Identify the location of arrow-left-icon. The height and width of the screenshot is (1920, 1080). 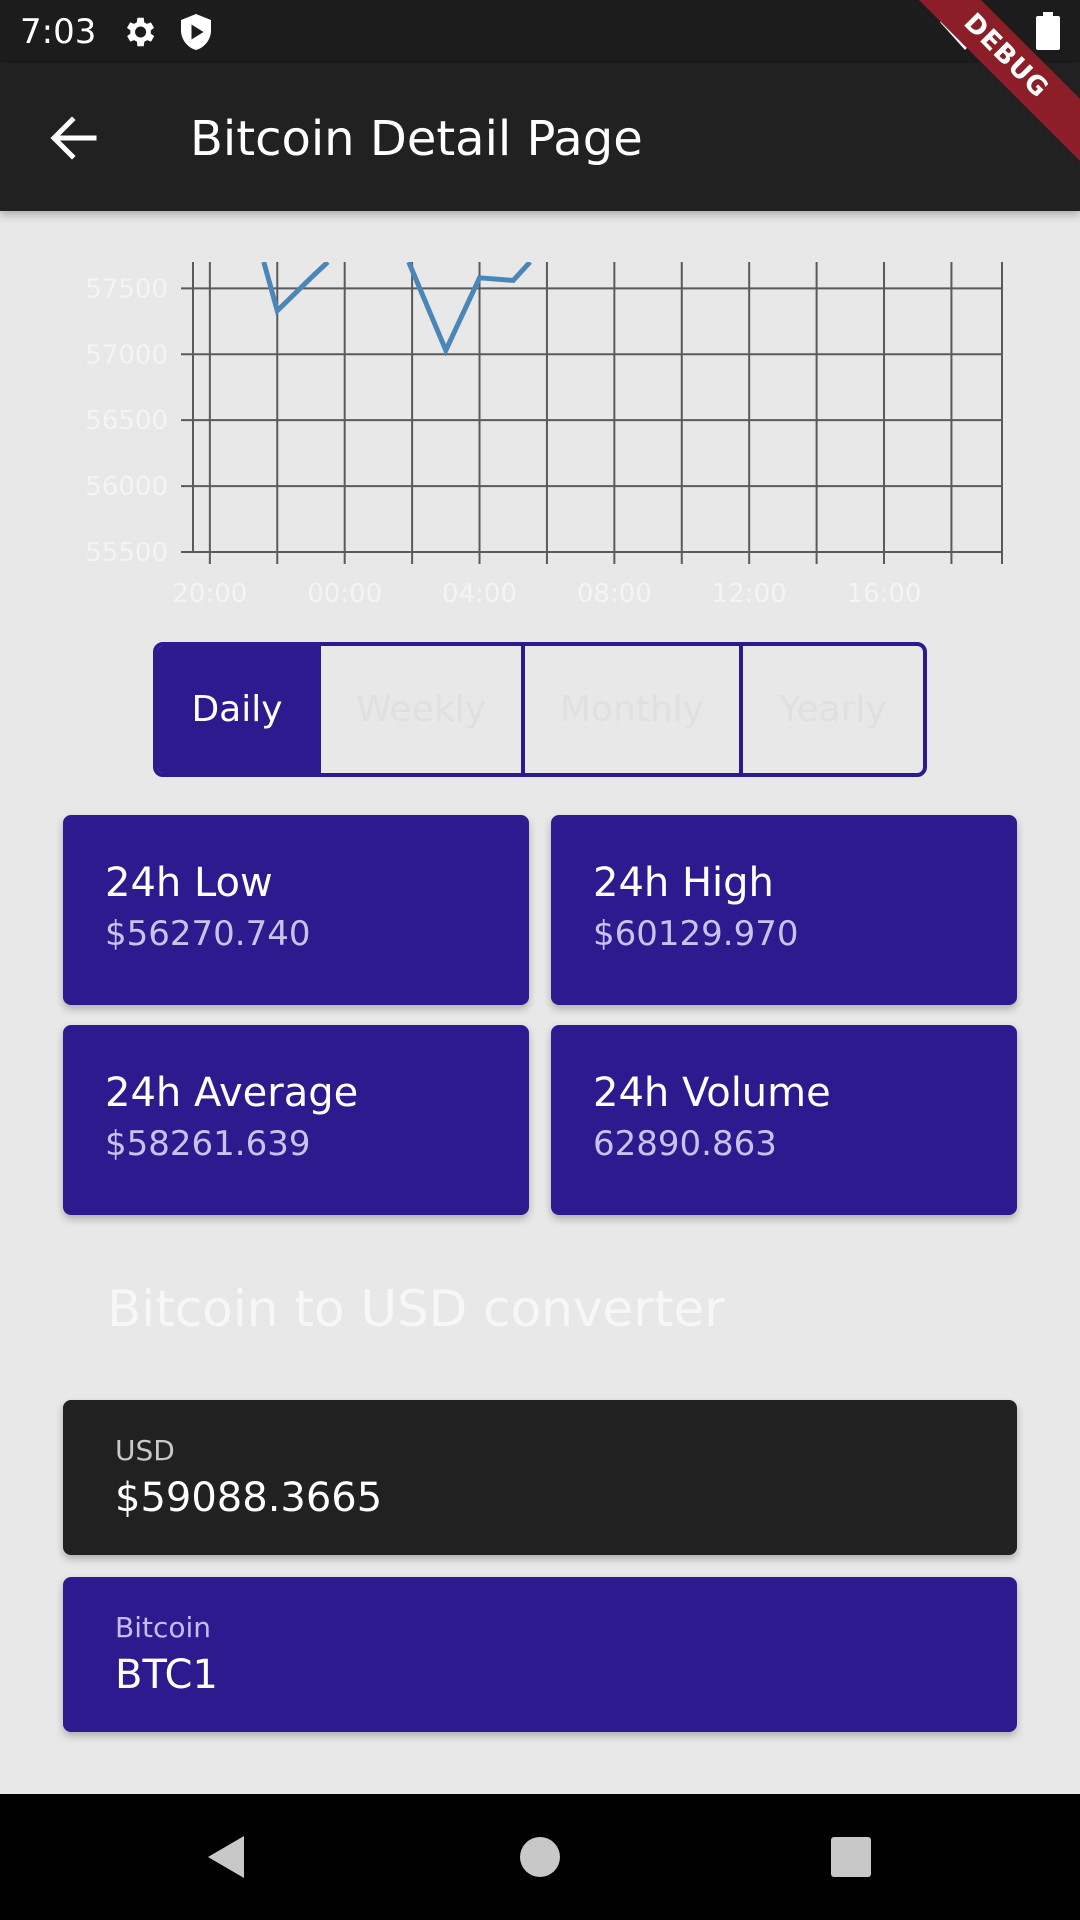
(73, 138).